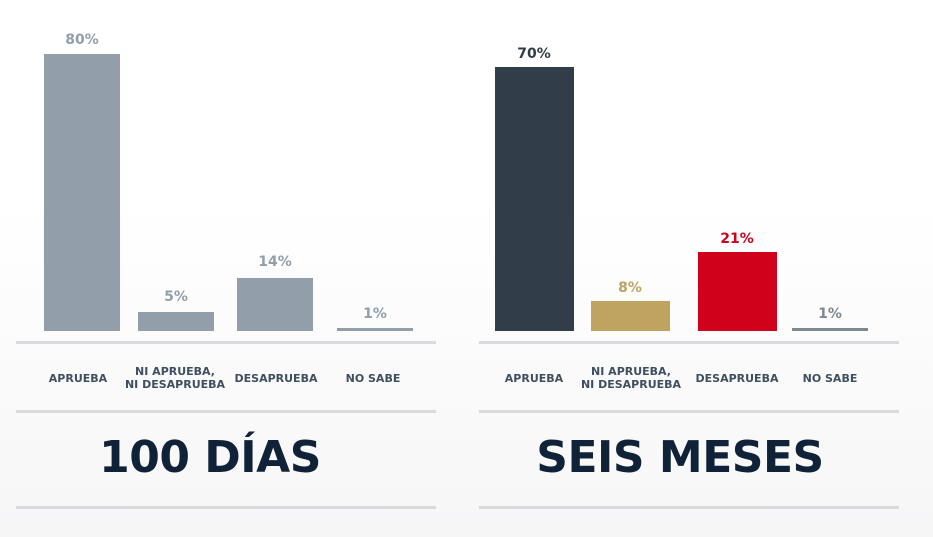 This screenshot has width=933, height=537. I want to click on value-label: 21%, so click(737, 239).